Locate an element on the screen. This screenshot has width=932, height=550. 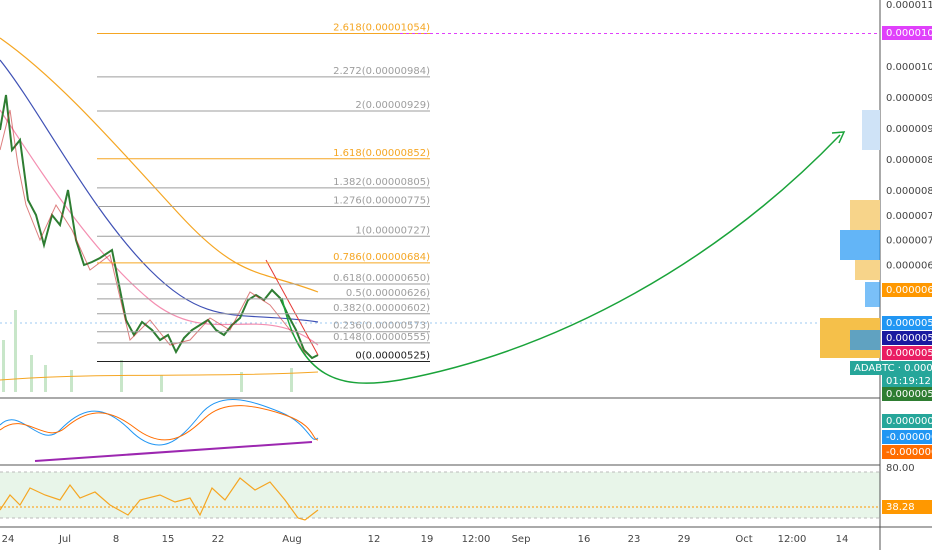
time-label: 19 is located at coordinates (427, 539).